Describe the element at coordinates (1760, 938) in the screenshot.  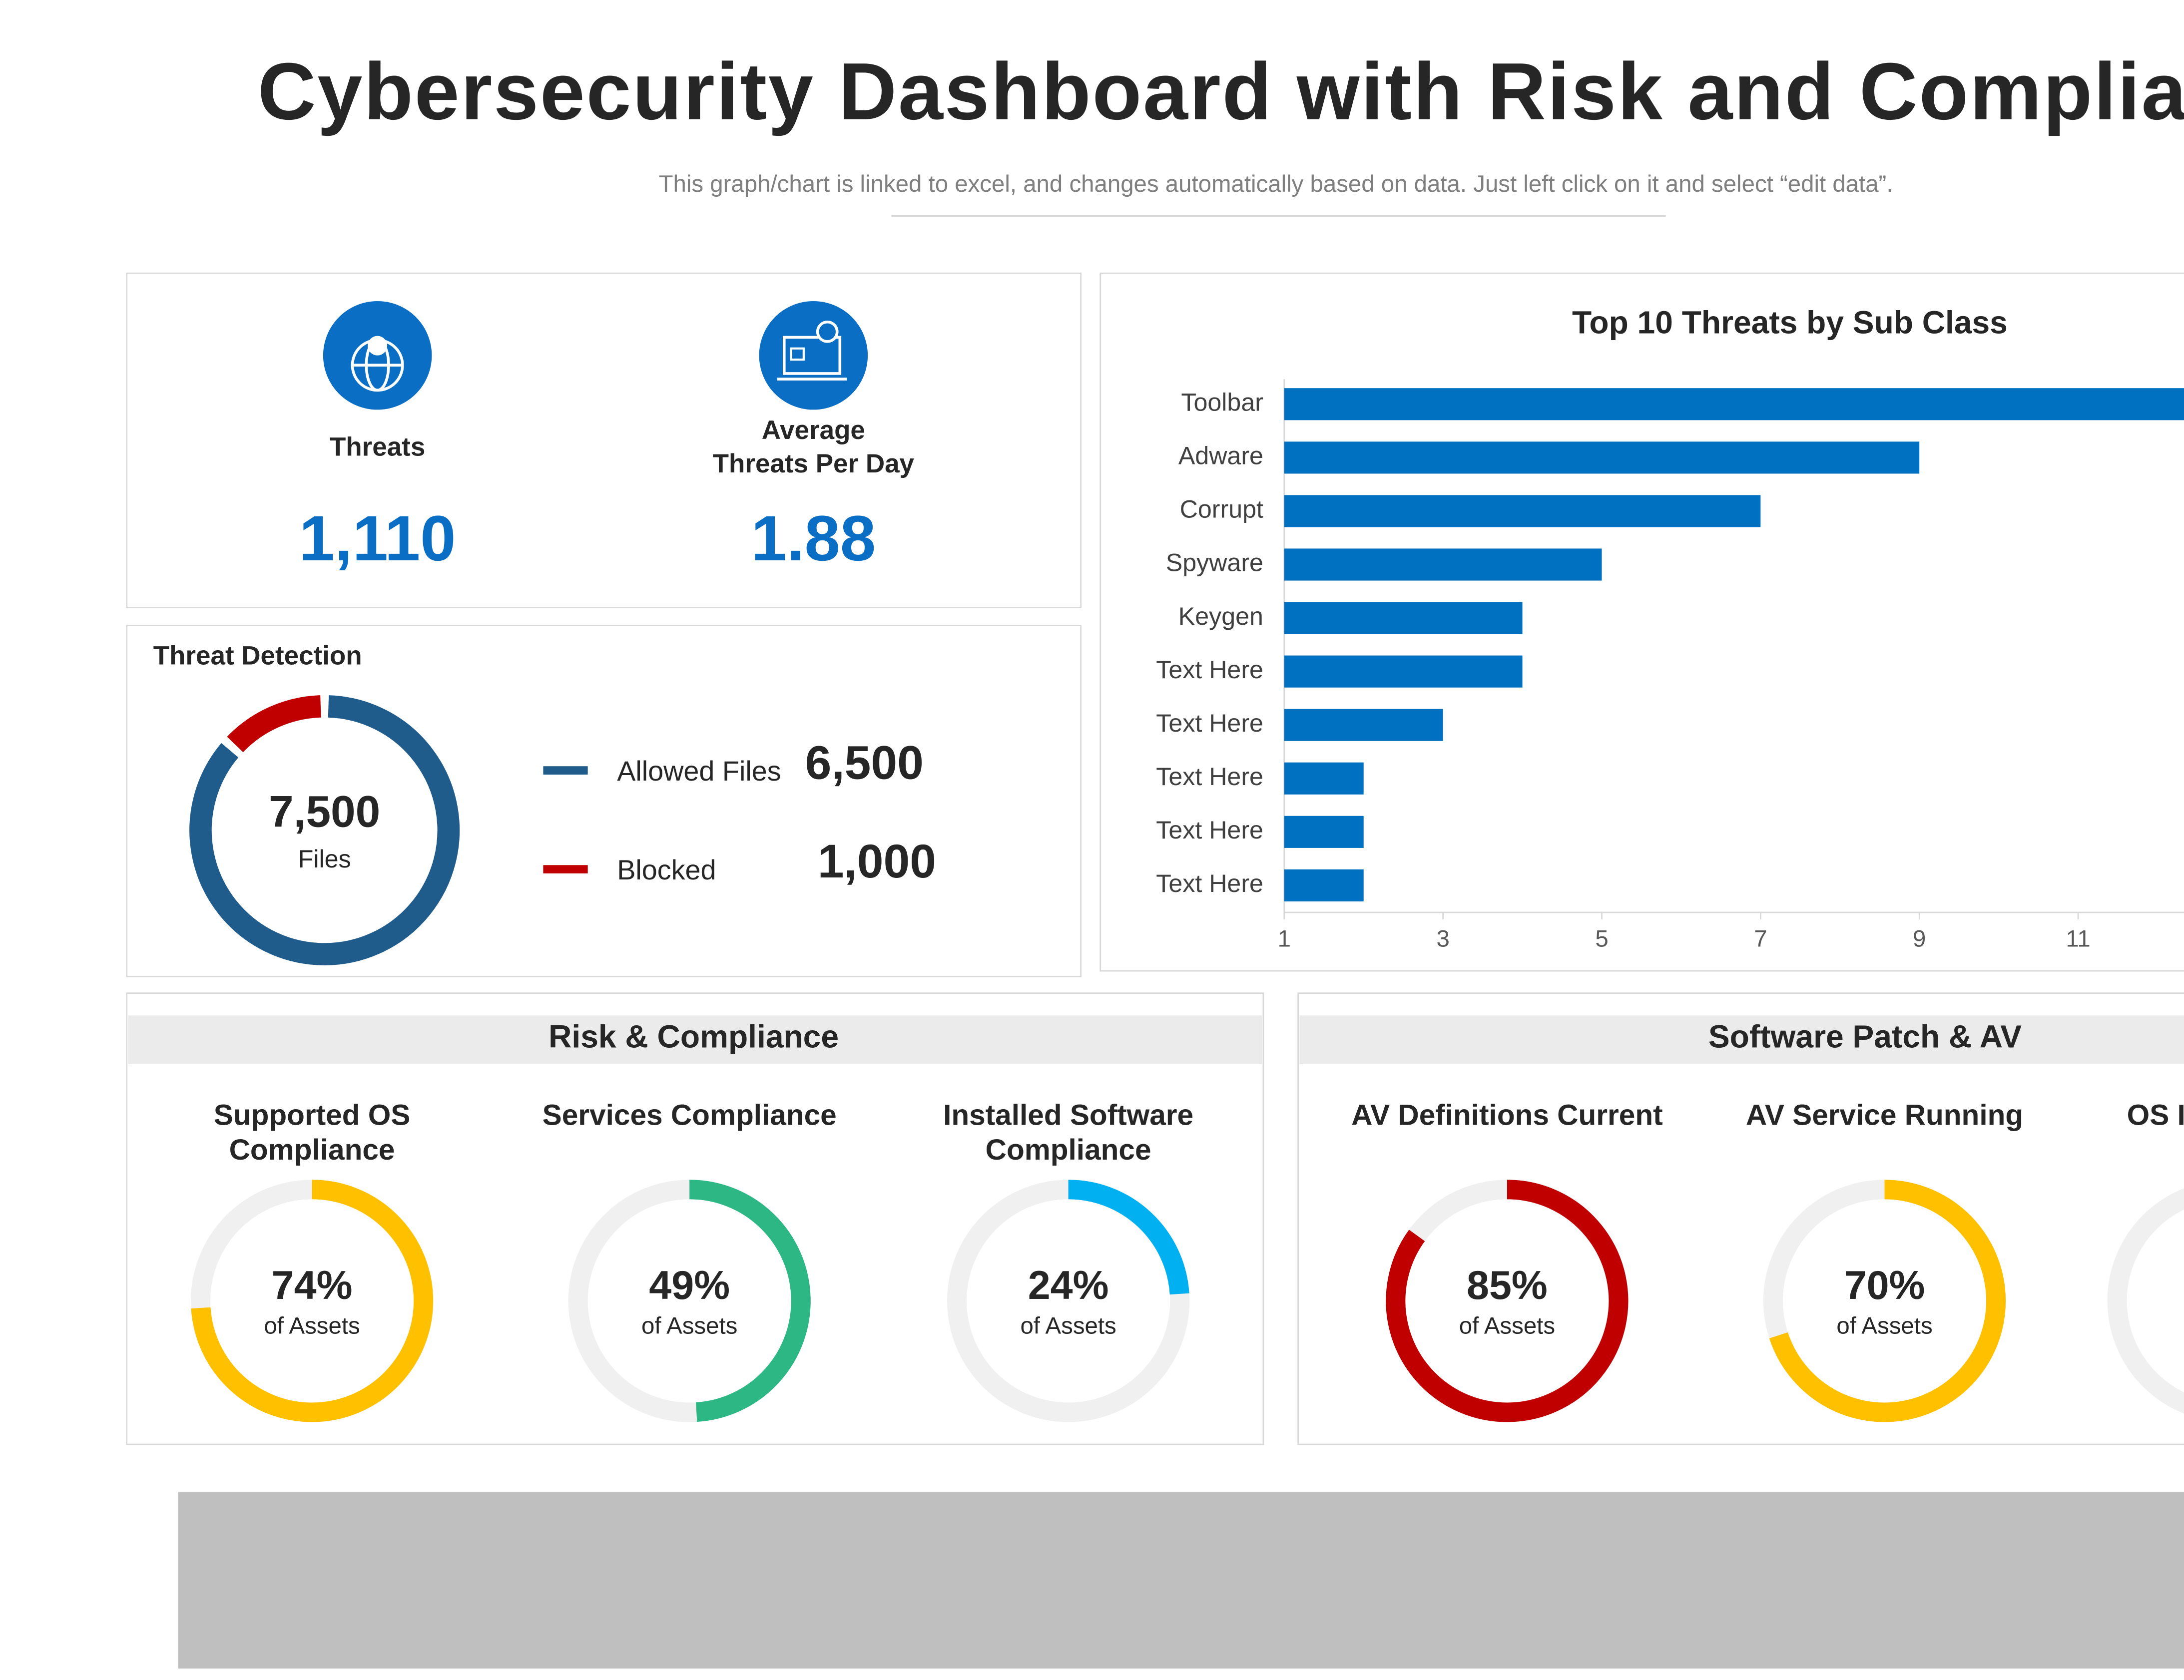
I see `x-tick-label: 7` at that location.